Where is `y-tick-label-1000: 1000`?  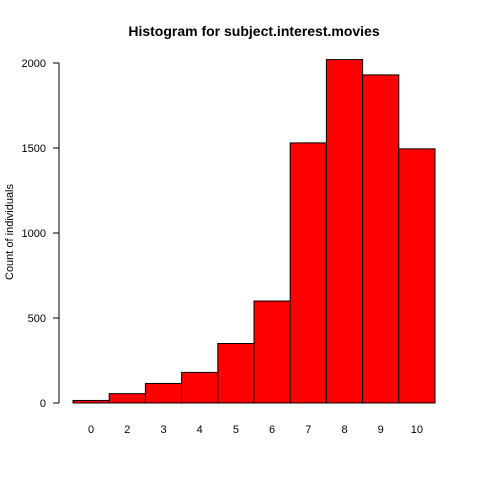
y-tick-label-1000: 1000 is located at coordinates (34, 234).